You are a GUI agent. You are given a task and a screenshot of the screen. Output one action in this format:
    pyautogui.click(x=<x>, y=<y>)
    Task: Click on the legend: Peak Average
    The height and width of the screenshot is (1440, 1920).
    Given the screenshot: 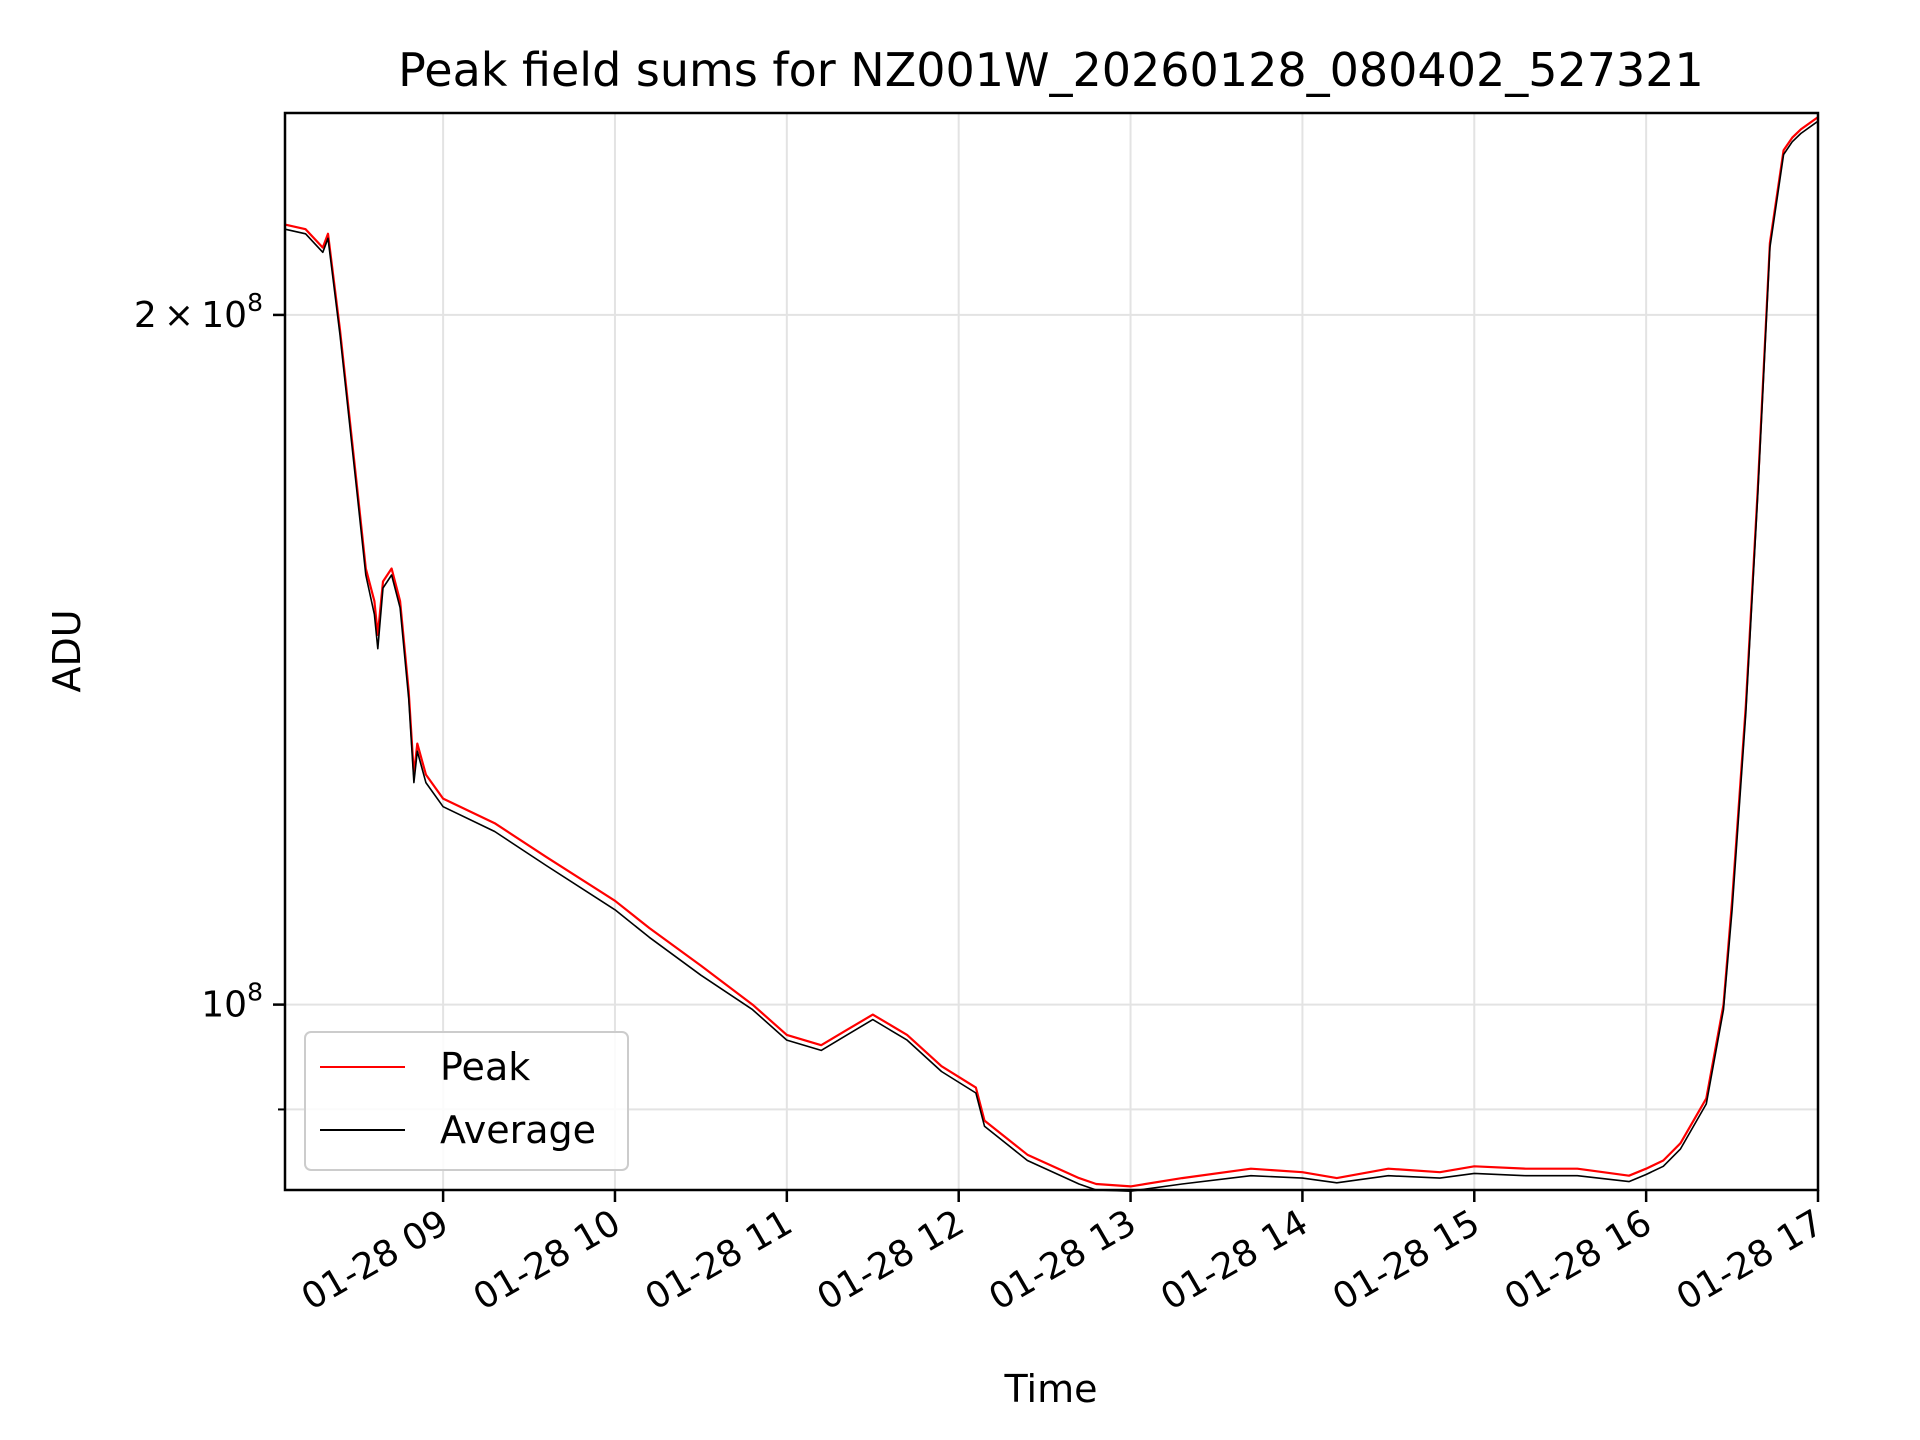 What is the action you would take?
    pyautogui.click(x=466, y=1101)
    